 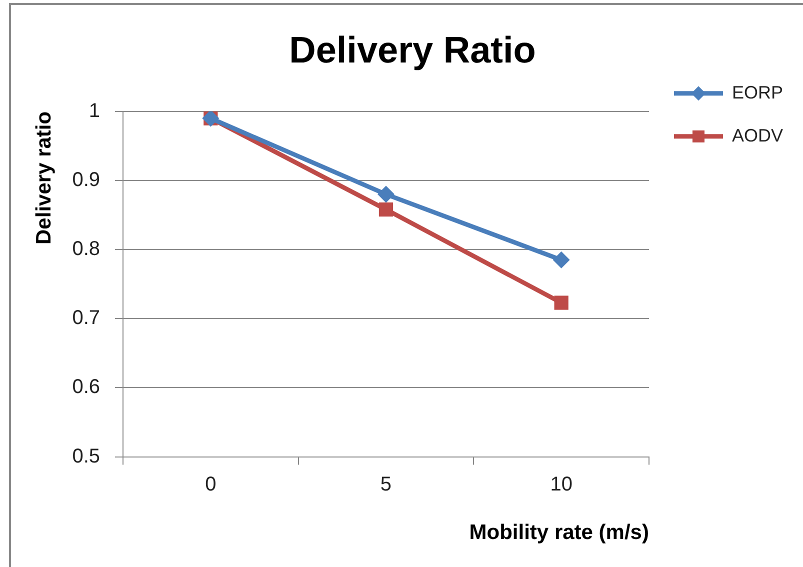 I want to click on y-tick-label: 0.9, so click(x=86, y=179).